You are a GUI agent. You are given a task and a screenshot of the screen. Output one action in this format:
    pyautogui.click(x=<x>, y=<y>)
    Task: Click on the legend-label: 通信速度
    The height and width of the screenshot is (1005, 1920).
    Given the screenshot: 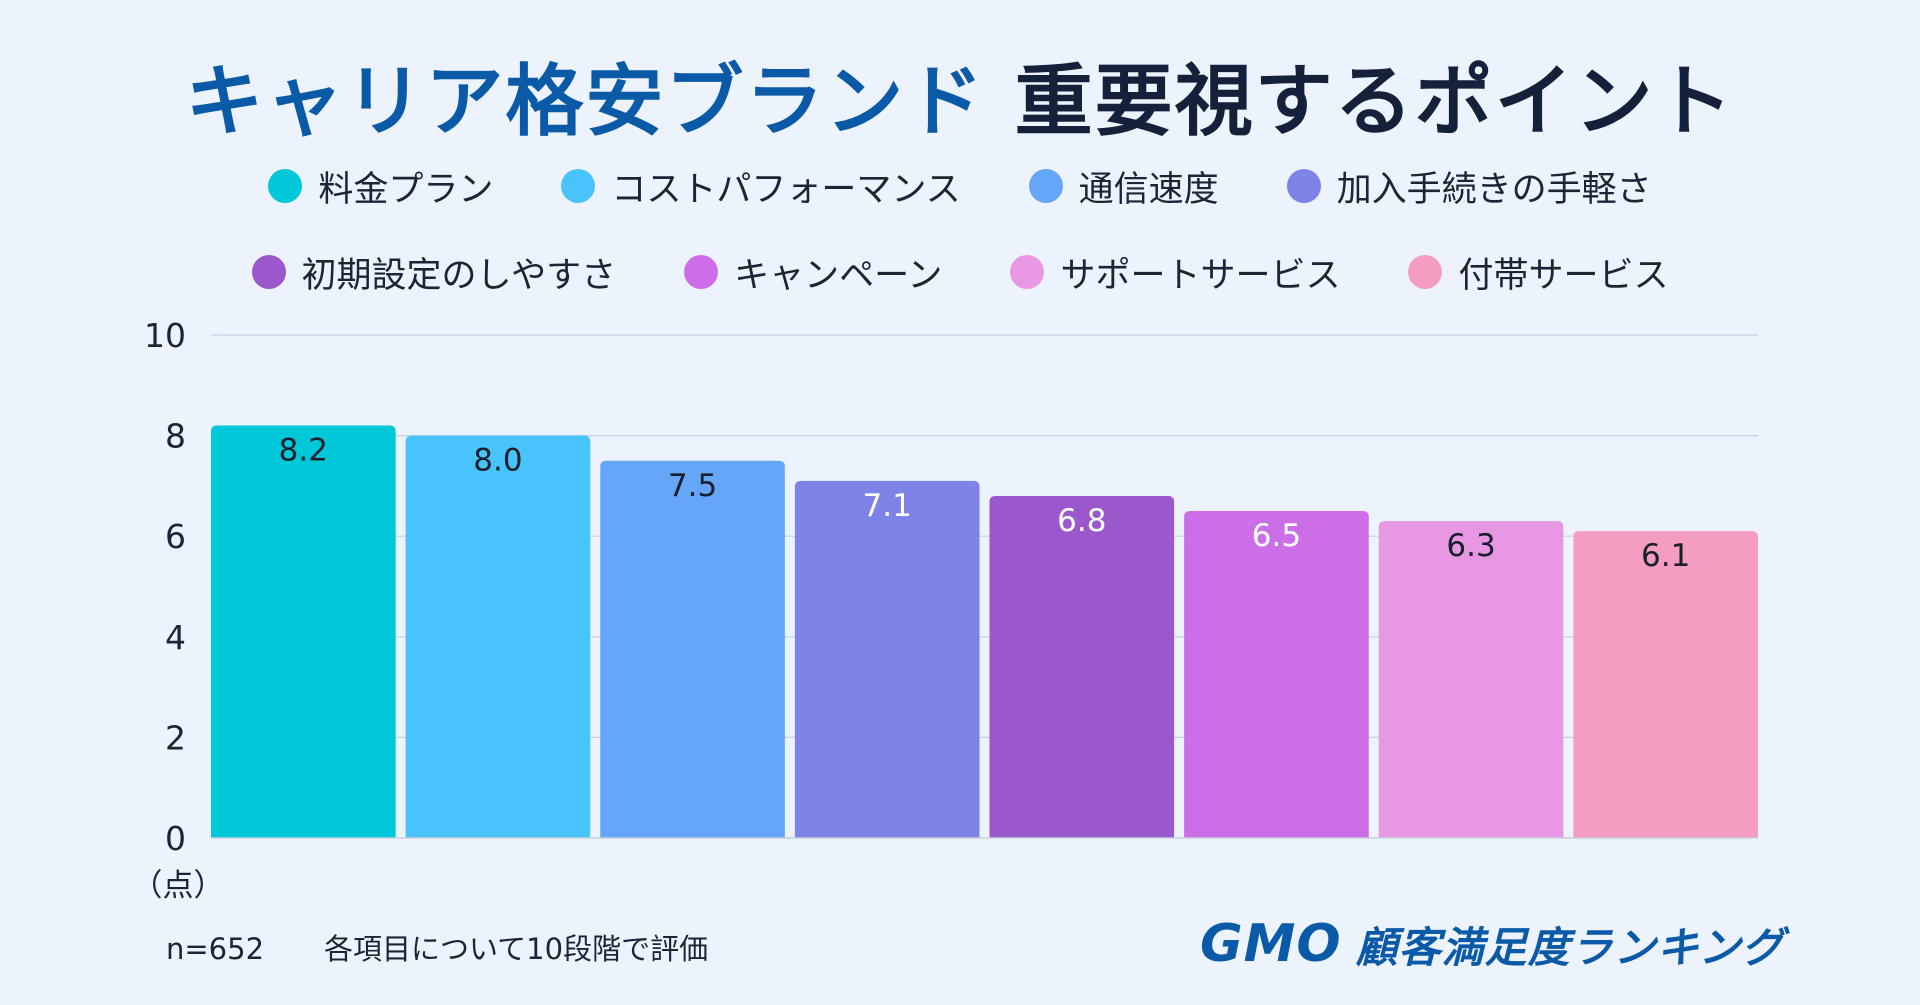 What is the action you would take?
    pyautogui.click(x=1148, y=189)
    